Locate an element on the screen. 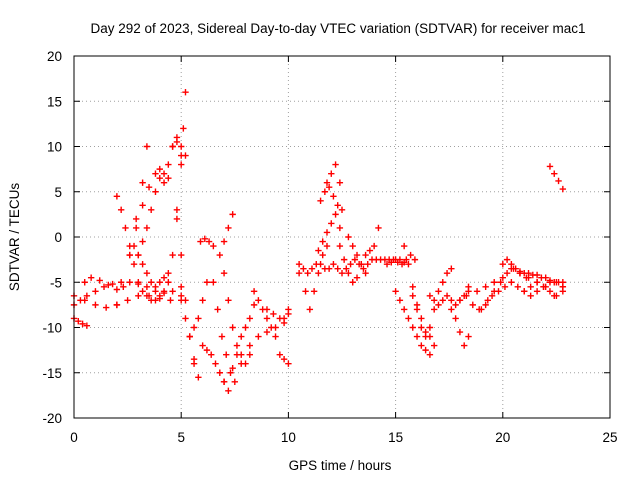 Image resolution: width=640 pixels, height=480 pixels. series-tr18 is located at coordinates (235, 309).